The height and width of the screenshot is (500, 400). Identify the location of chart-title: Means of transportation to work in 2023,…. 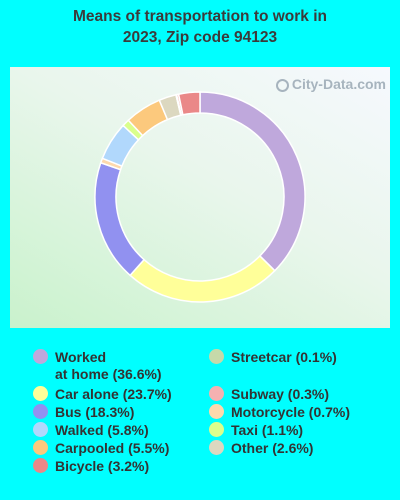
(200, 27).